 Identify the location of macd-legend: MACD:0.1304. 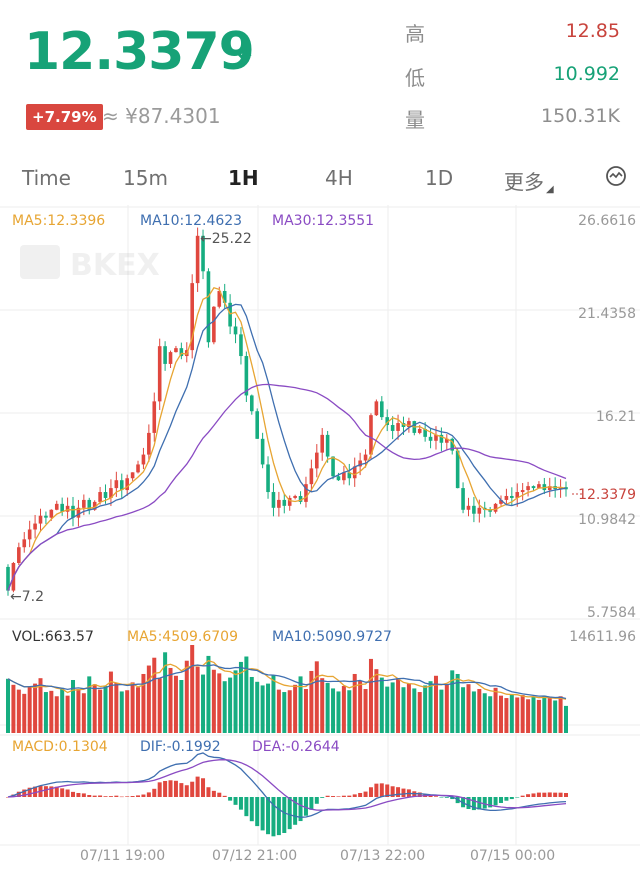
(60, 747).